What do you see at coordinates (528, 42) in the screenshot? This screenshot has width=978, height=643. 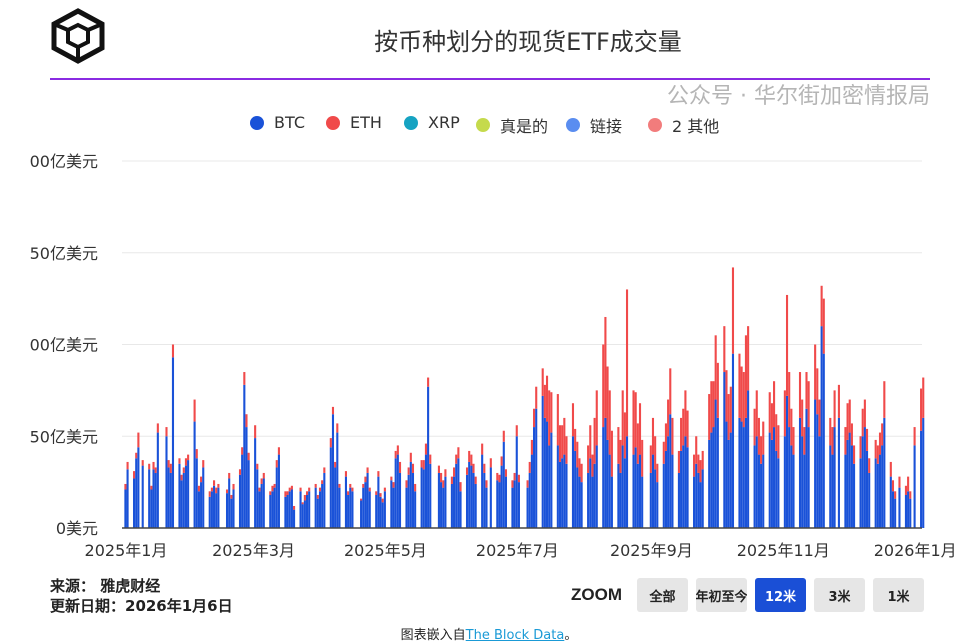 I see `chart-title: 按币种划分的现货ETF成交量` at bounding box center [528, 42].